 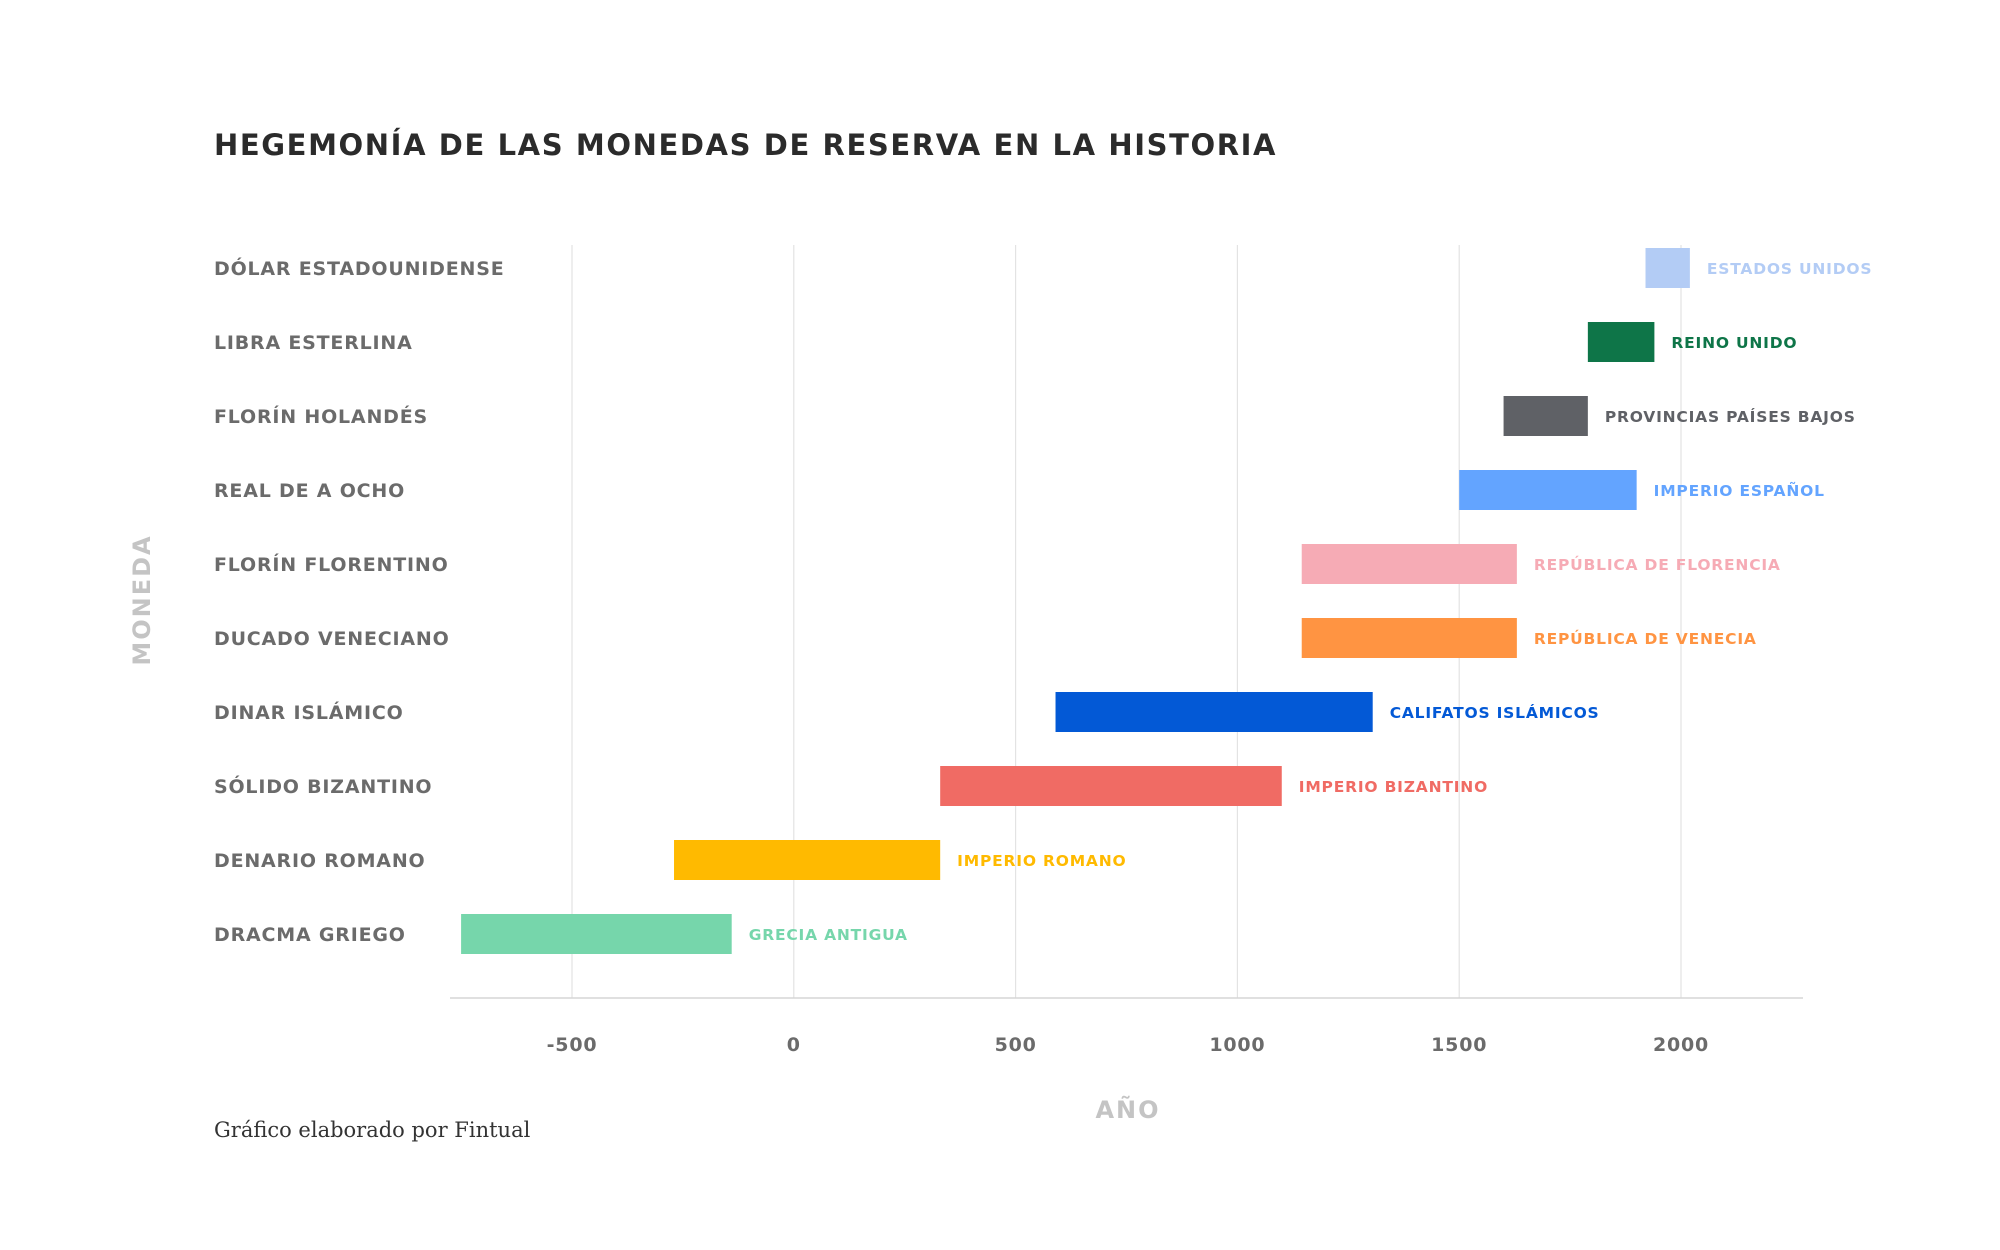 What do you see at coordinates (1127, 1109) in the screenshot?
I see `x-axis-title: AÑO` at bounding box center [1127, 1109].